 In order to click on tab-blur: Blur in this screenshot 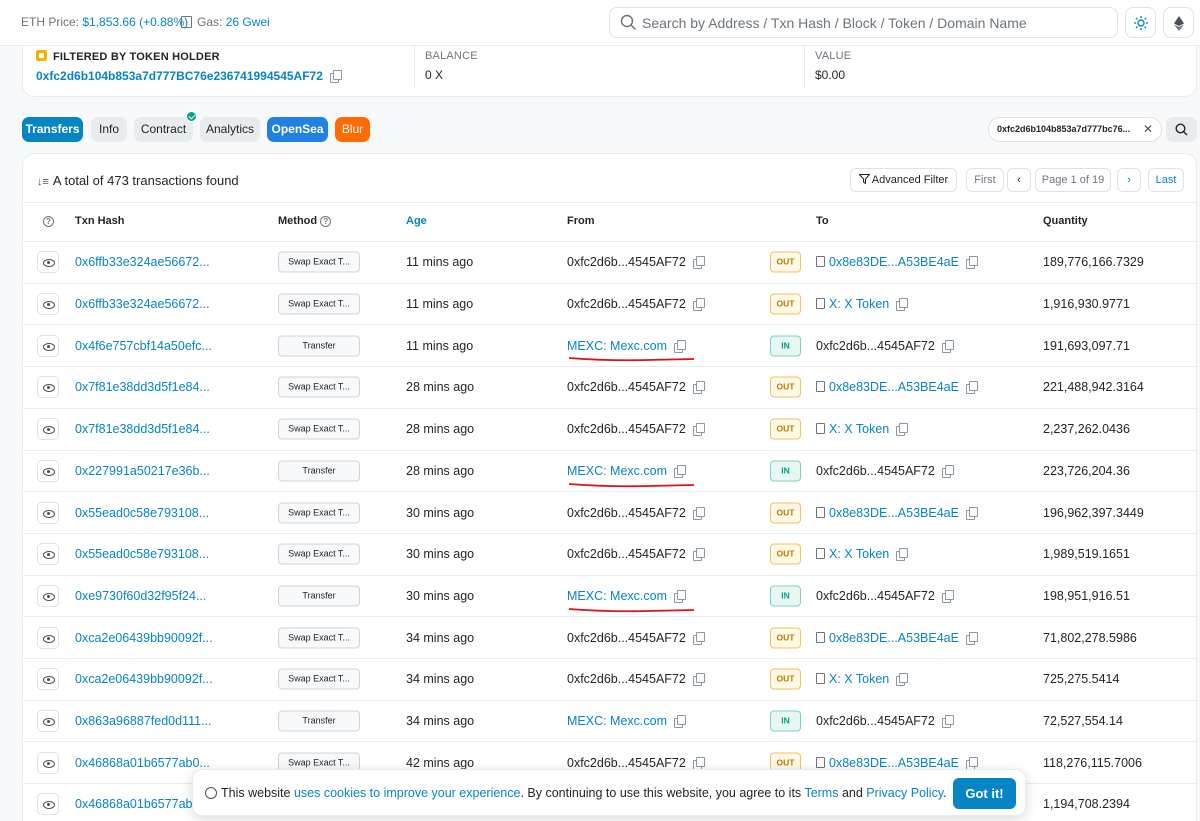, I will do `click(352, 129)`.